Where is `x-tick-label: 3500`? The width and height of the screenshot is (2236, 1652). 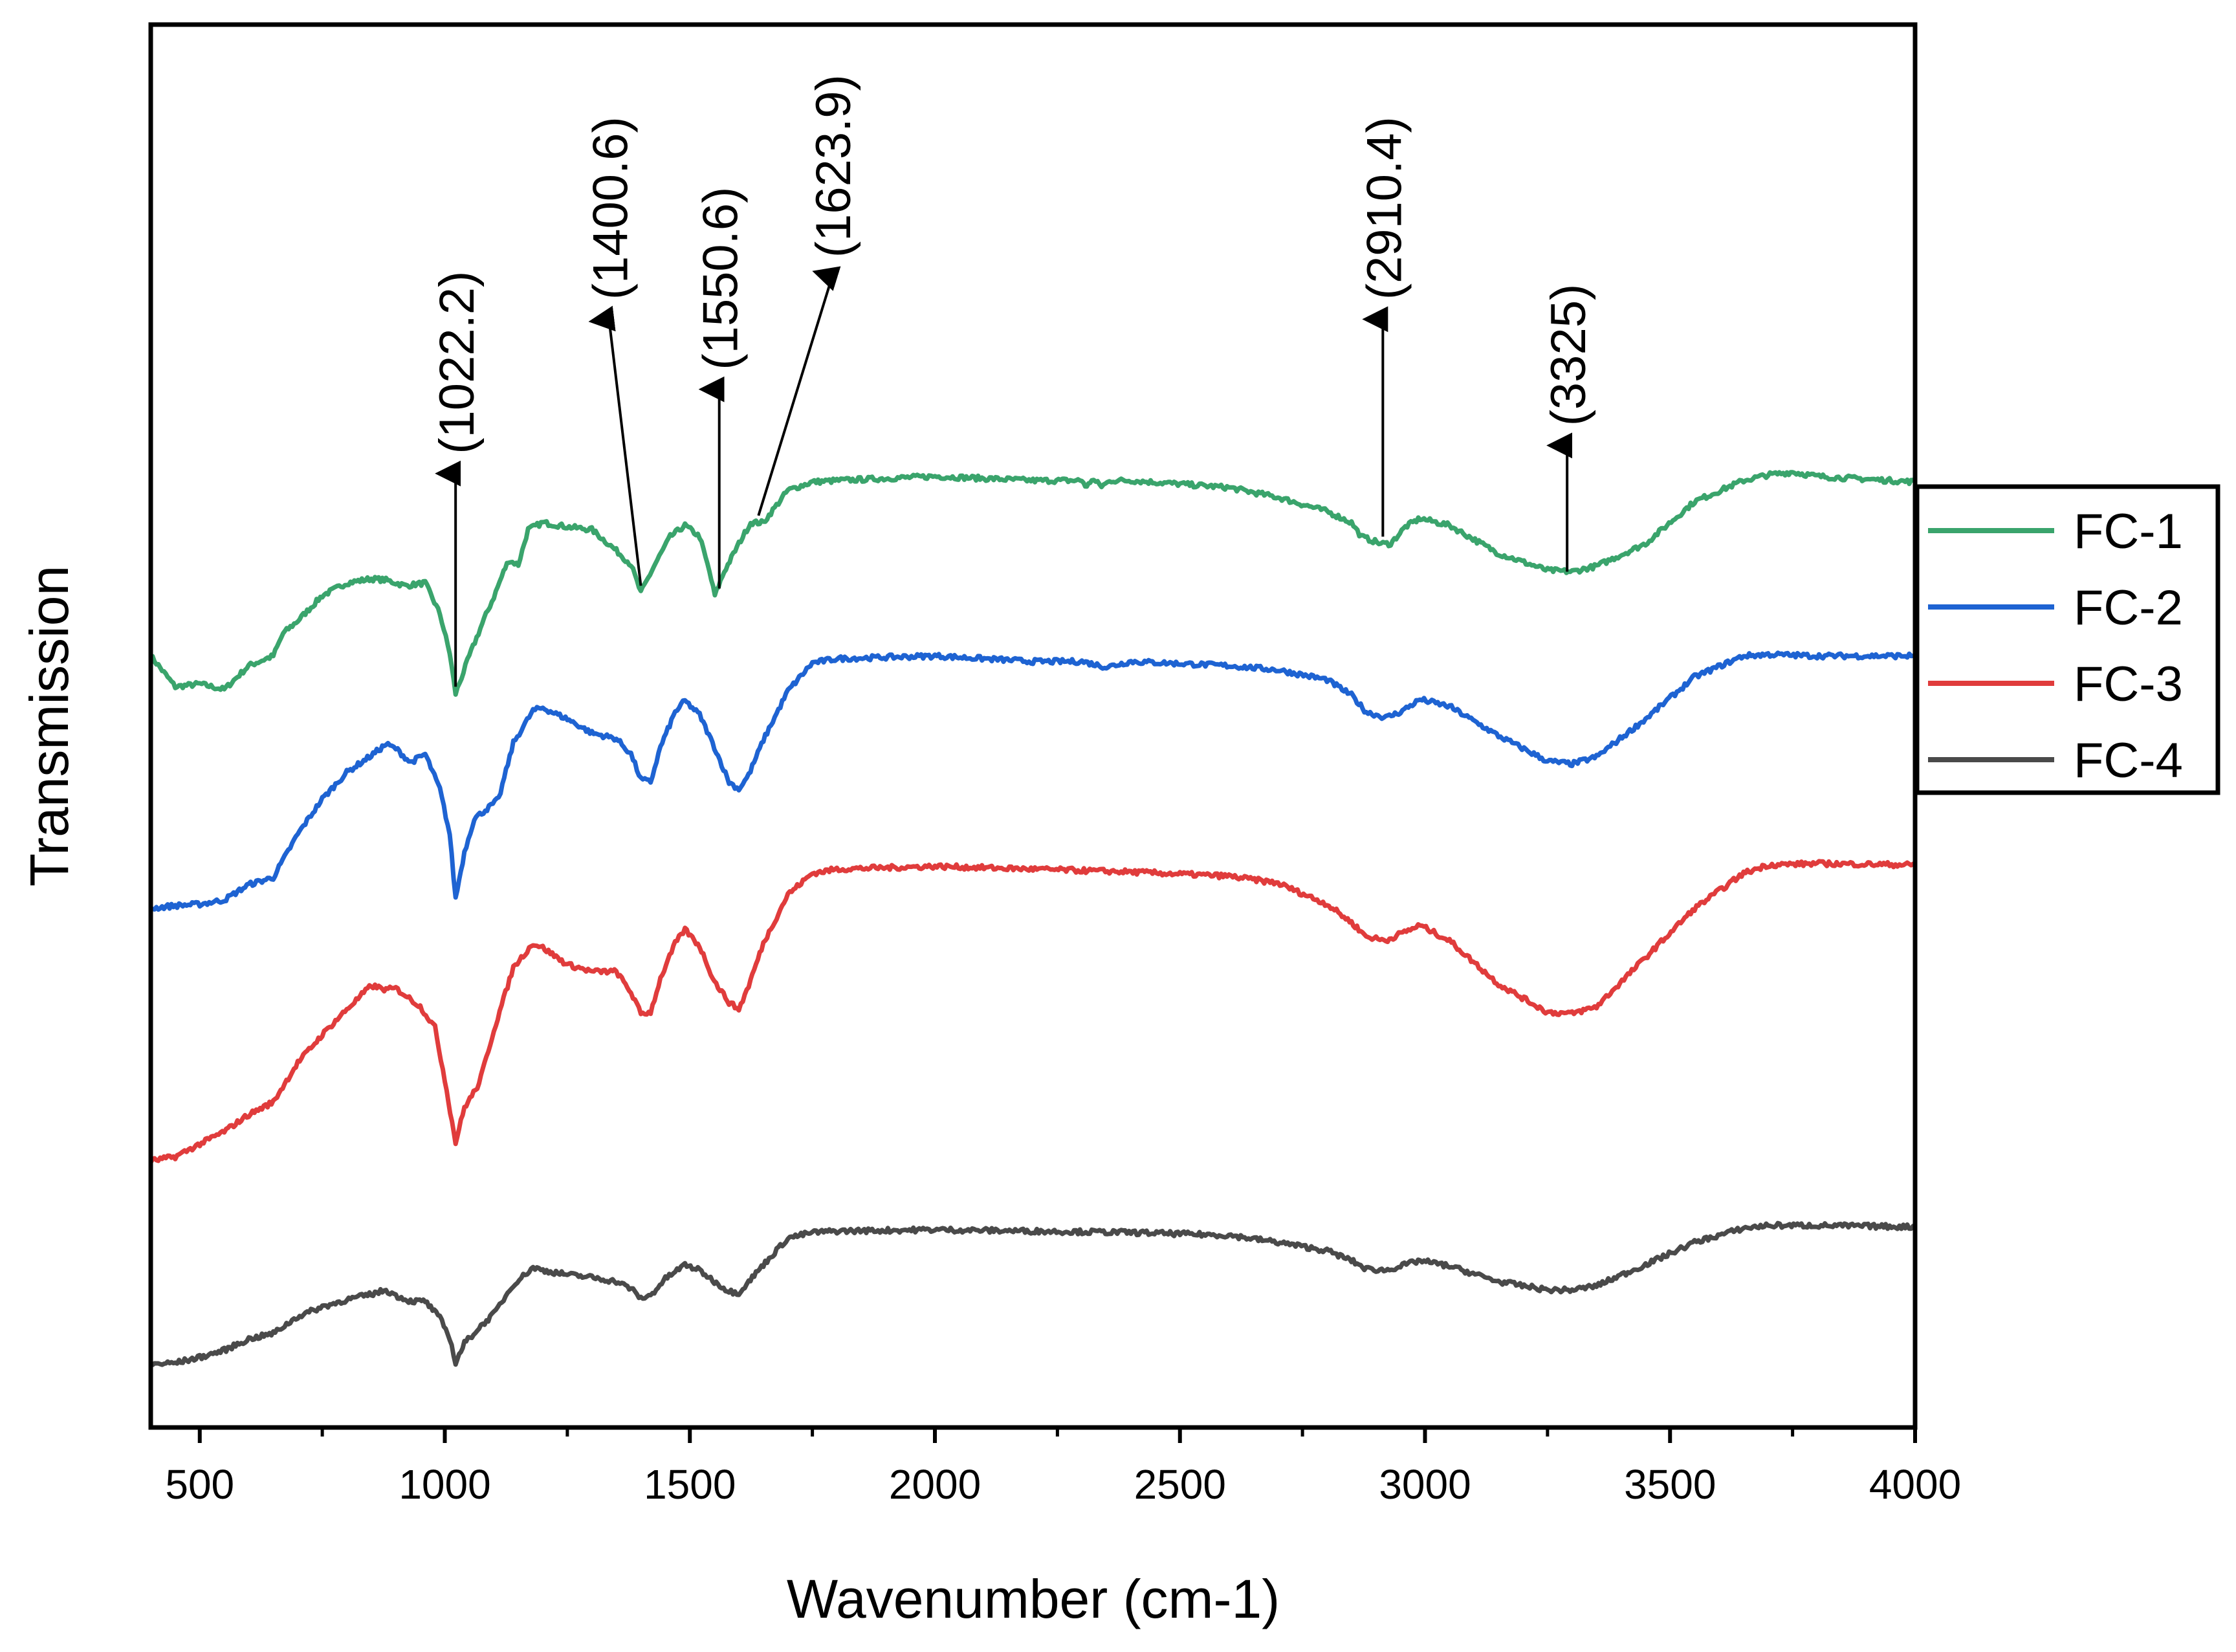 x-tick-label: 3500 is located at coordinates (1670, 1484).